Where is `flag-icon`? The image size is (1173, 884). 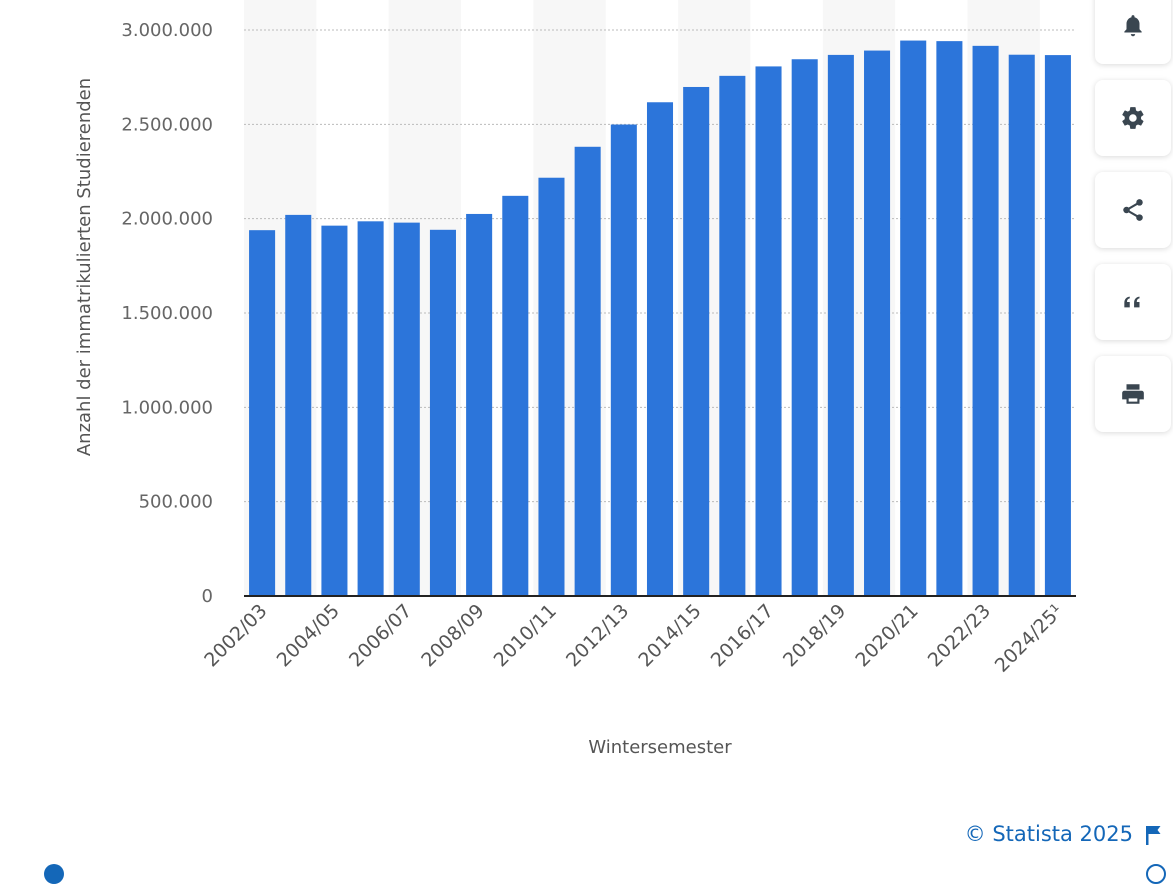 flag-icon is located at coordinates (1153, 835).